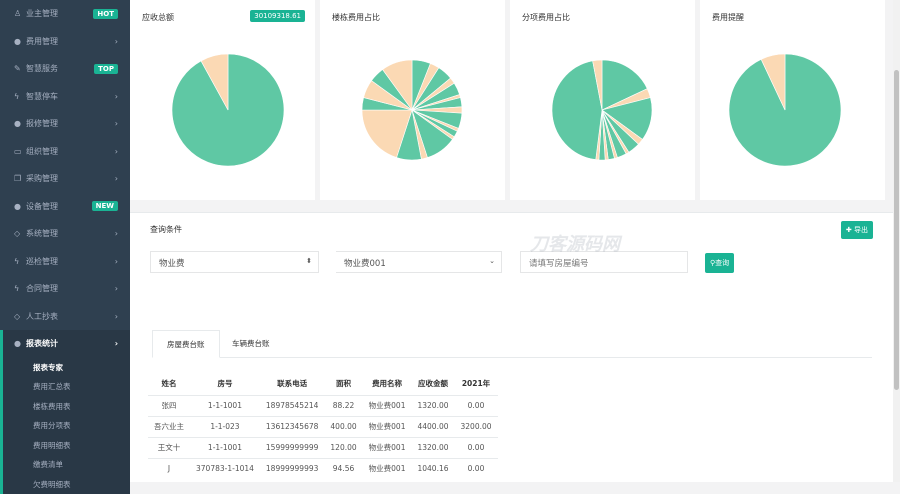  I want to click on fee-type-select: 物业费⬍, so click(234, 262).